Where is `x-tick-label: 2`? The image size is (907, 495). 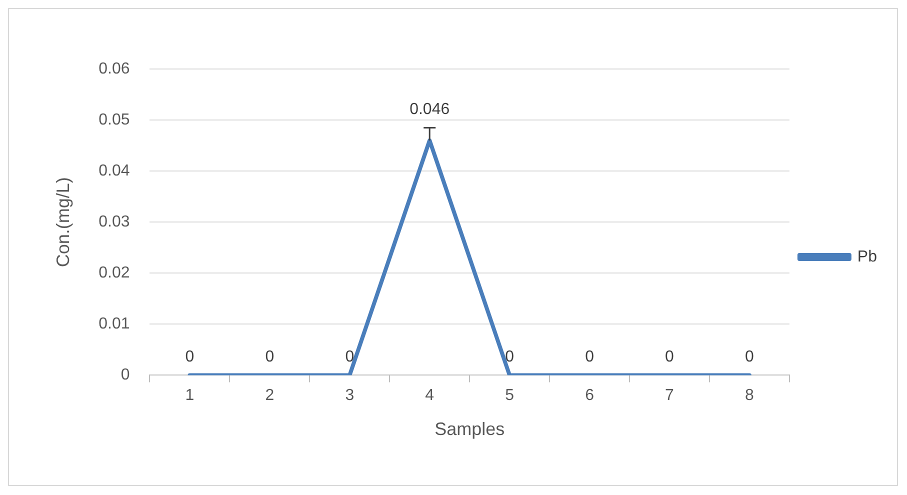
x-tick-label: 2 is located at coordinates (269, 395).